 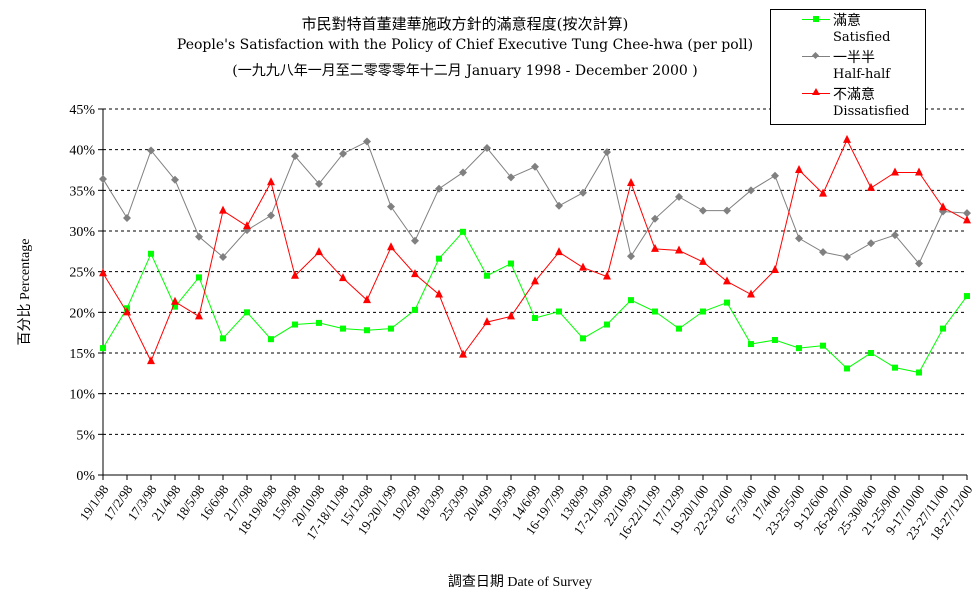 I want to click on x-axis-label: 調查日期 Date of Survey, so click(x=520, y=582).